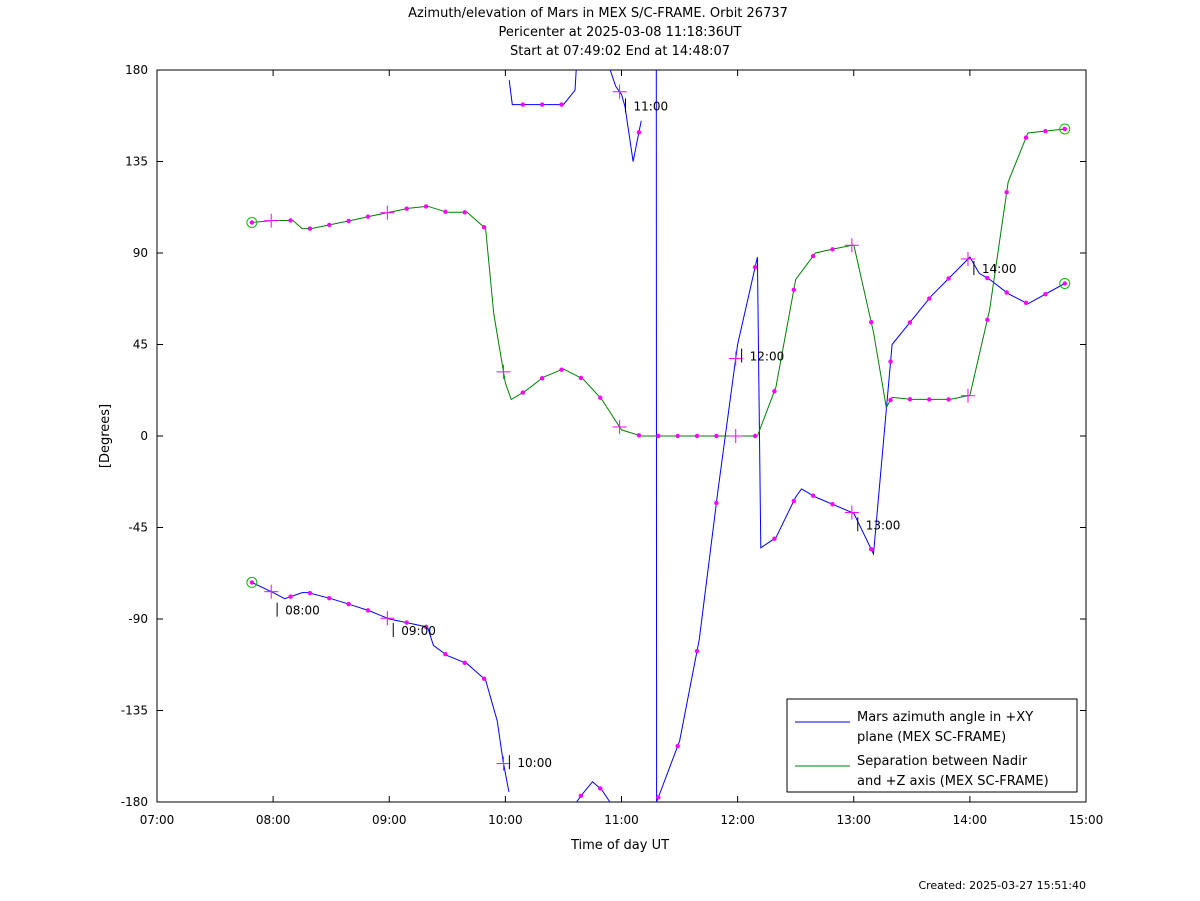 The image size is (1200, 901). I want to click on annotation-label: 10:00, so click(534, 763).